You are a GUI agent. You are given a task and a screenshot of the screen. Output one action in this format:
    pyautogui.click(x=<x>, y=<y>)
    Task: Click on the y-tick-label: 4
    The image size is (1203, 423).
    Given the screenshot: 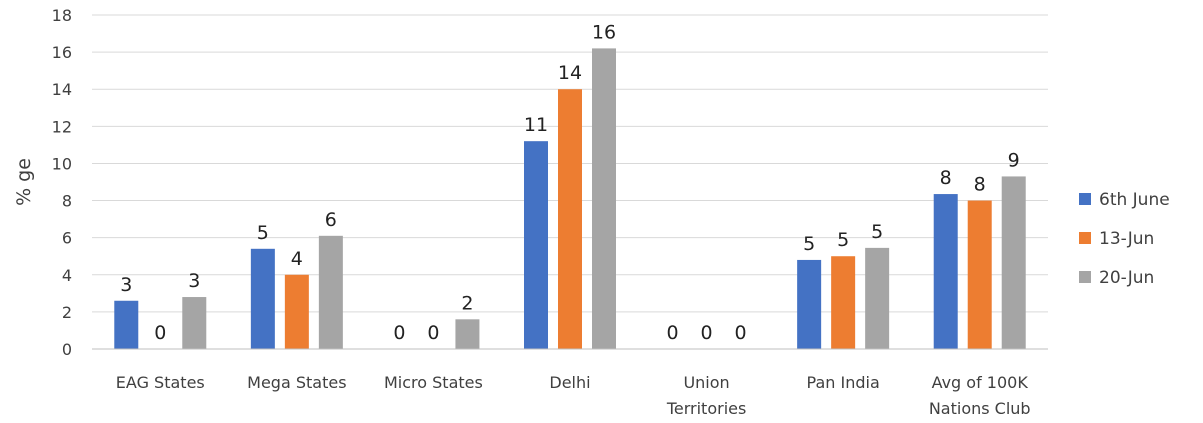 What is the action you would take?
    pyautogui.click(x=67, y=275)
    